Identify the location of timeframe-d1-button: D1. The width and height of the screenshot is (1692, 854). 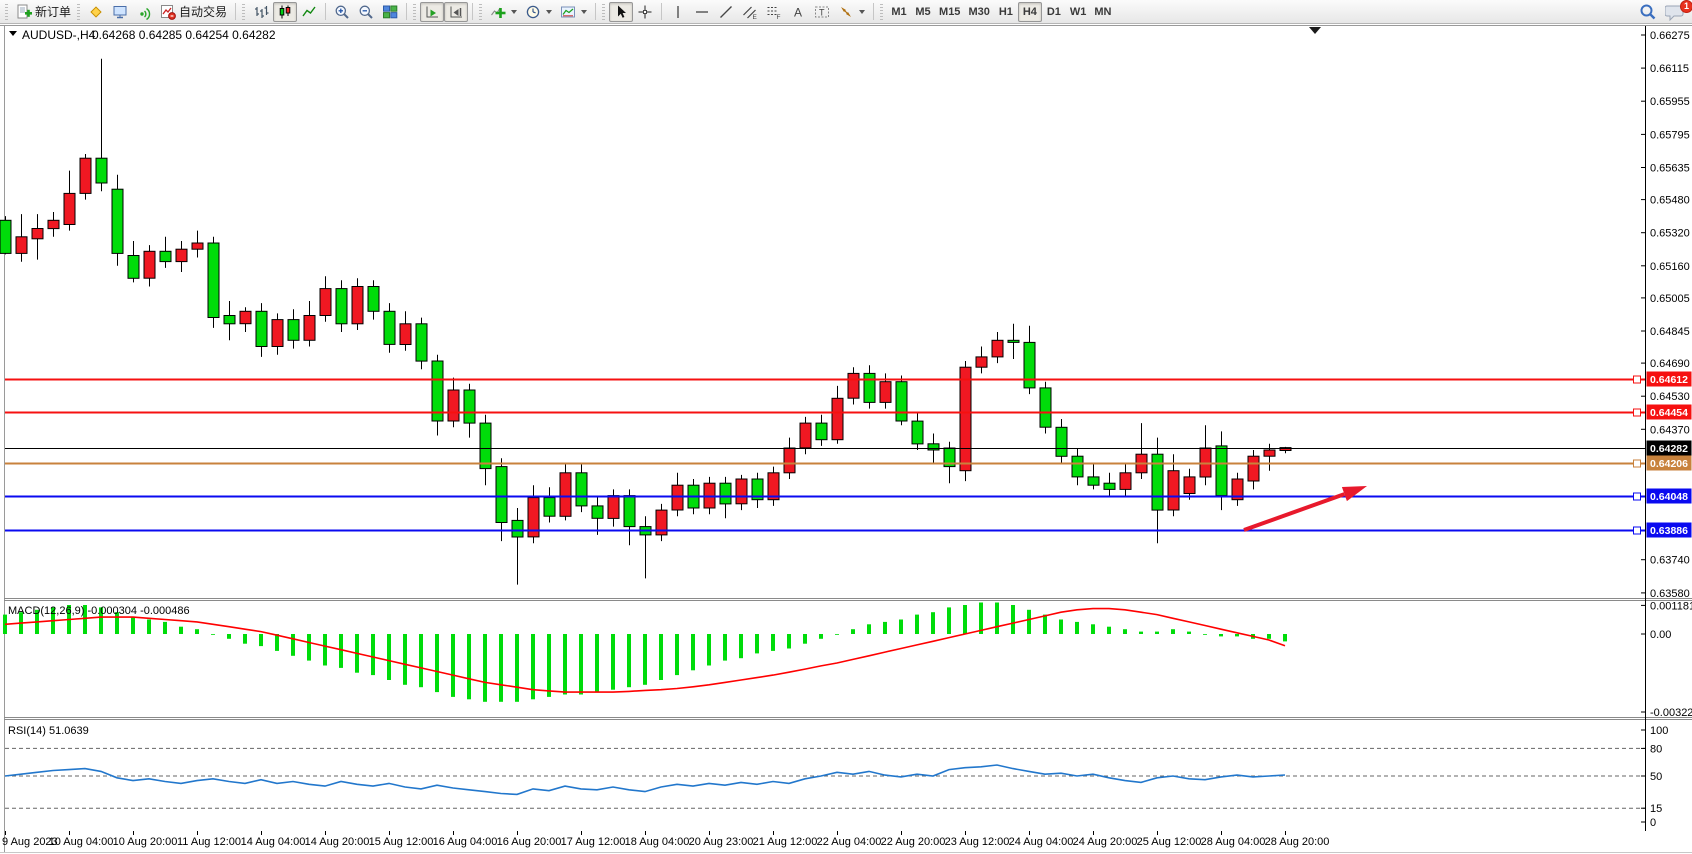
(1054, 12).